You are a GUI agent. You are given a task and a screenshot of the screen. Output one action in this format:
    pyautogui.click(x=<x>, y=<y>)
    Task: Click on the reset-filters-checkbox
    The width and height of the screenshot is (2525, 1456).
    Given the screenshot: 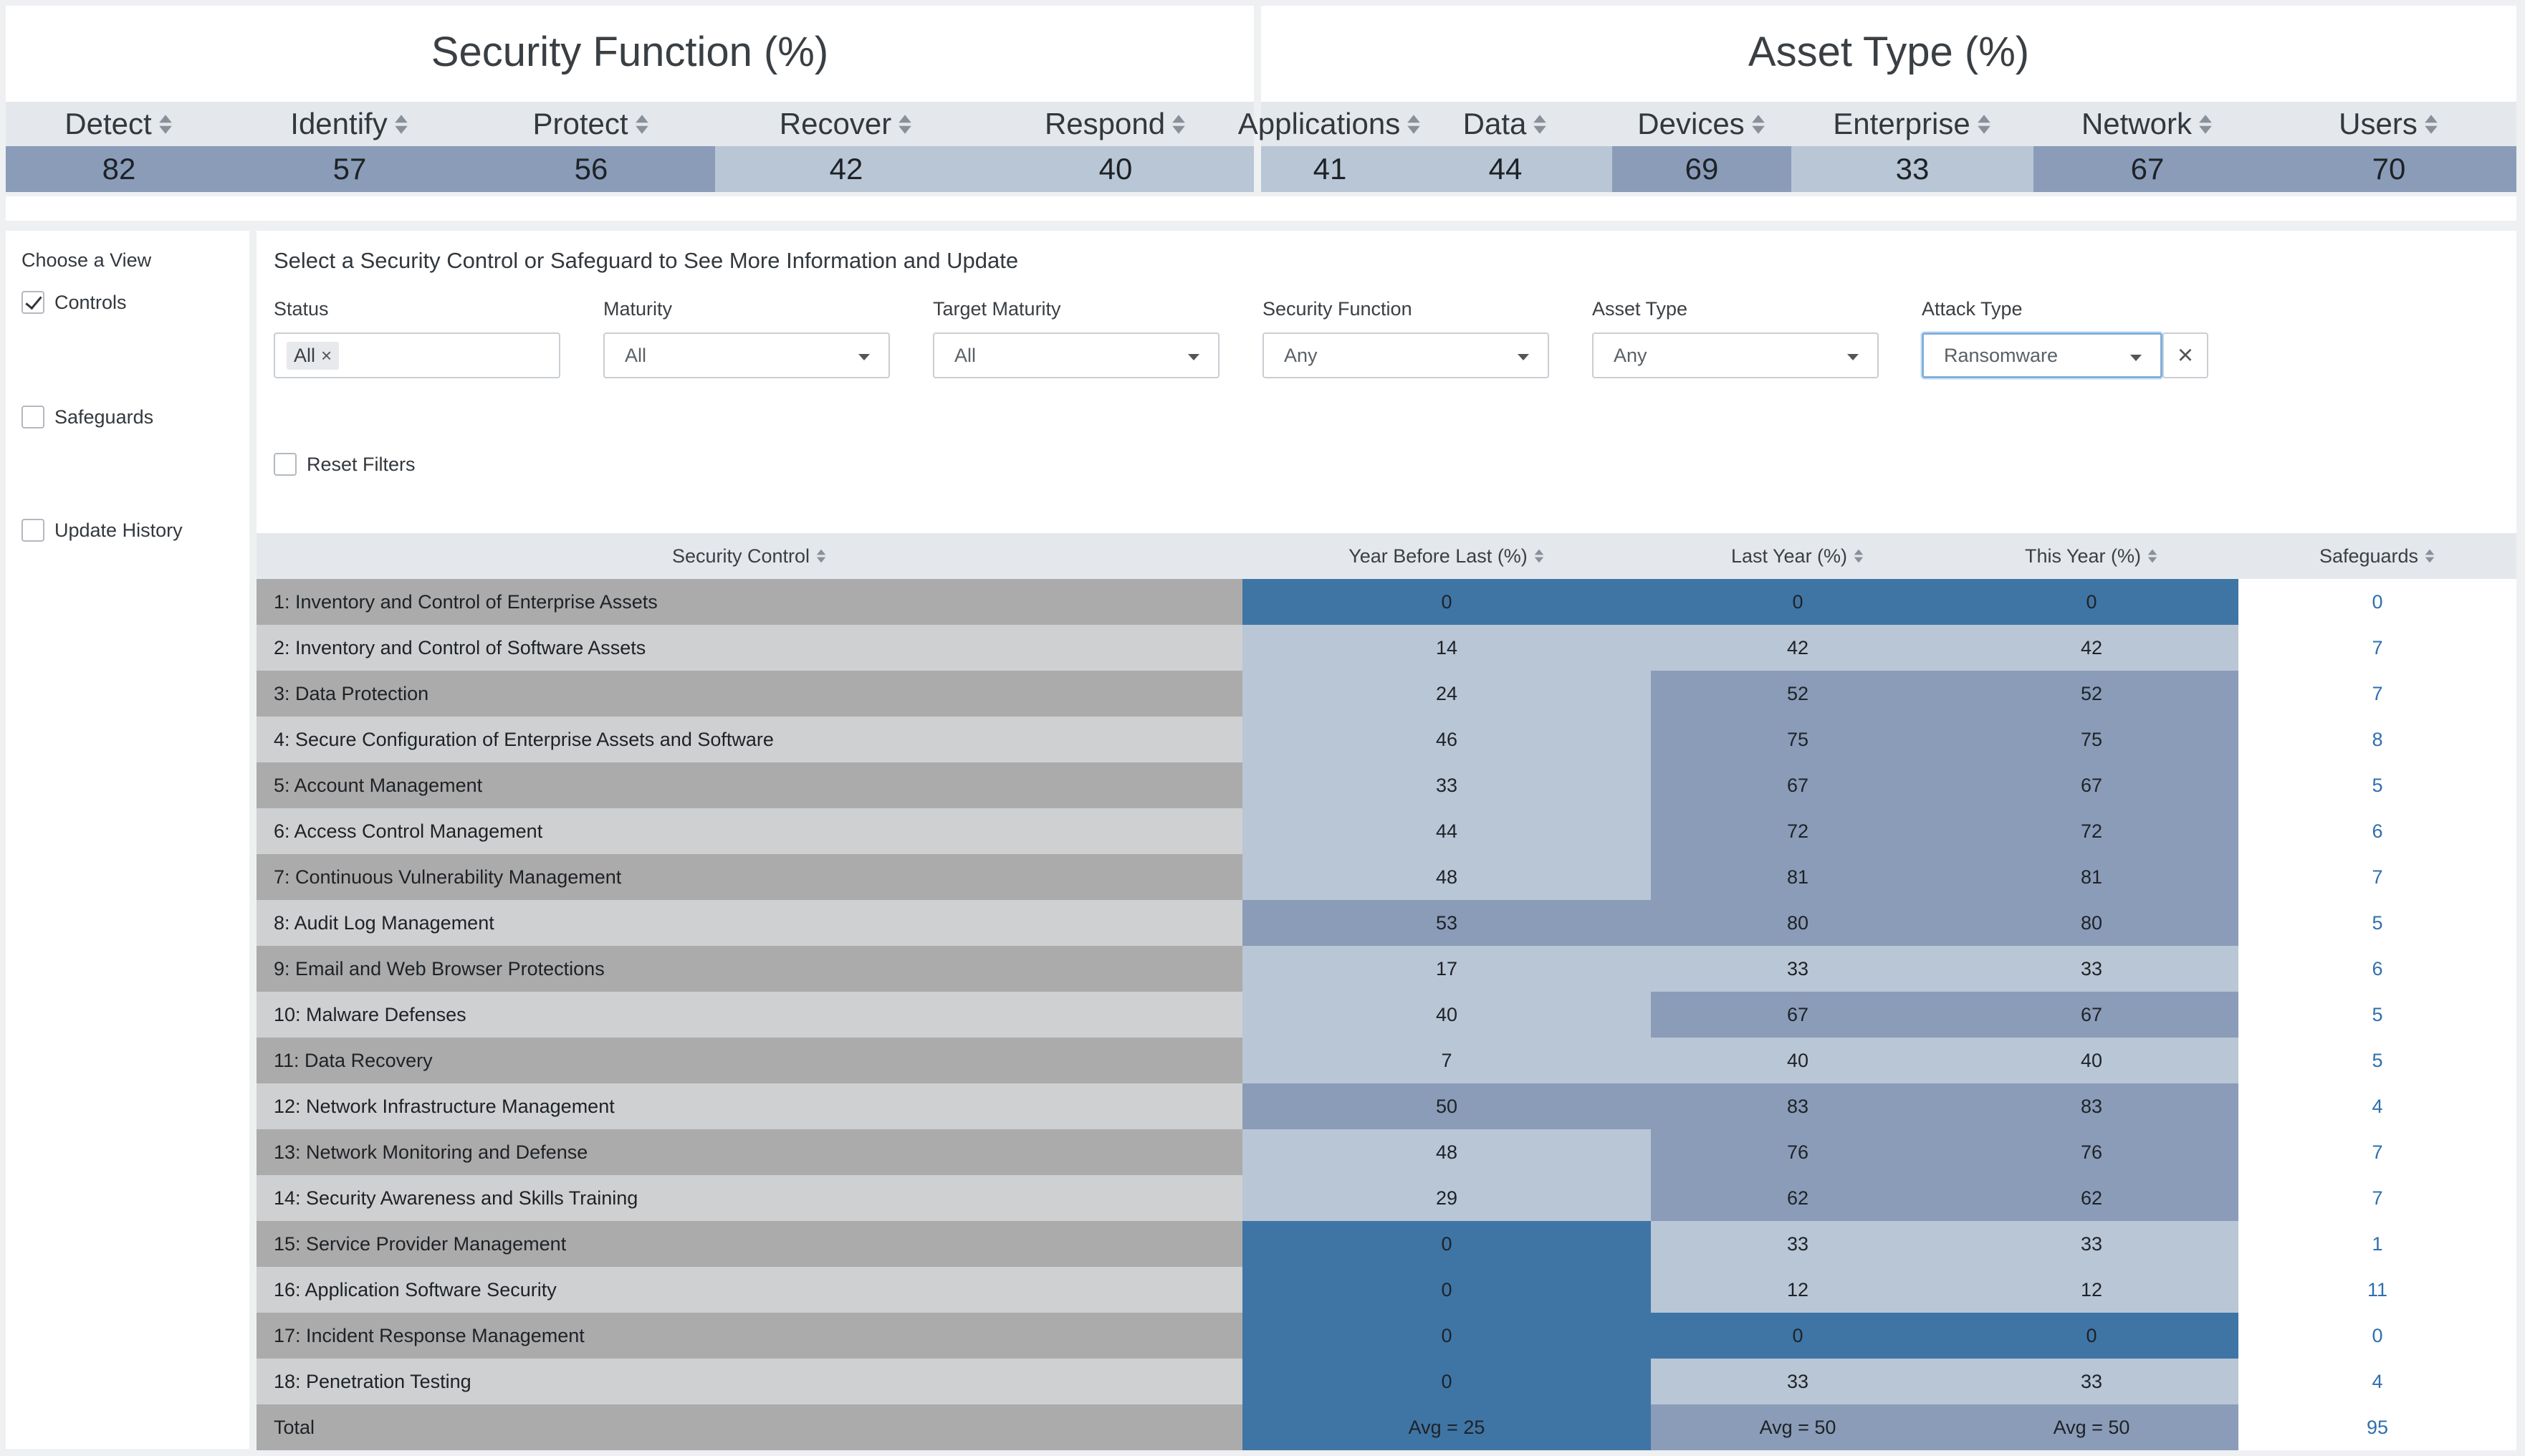 What is the action you would take?
    pyautogui.click(x=285, y=464)
    